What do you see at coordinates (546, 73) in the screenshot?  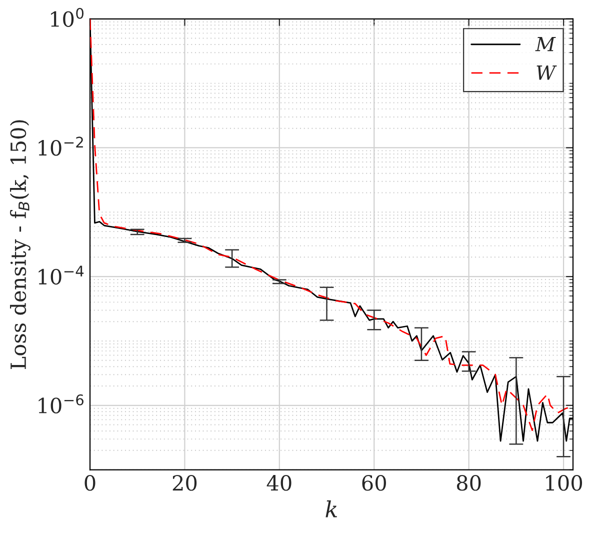 I see `legend-label: W` at bounding box center [546, 73].